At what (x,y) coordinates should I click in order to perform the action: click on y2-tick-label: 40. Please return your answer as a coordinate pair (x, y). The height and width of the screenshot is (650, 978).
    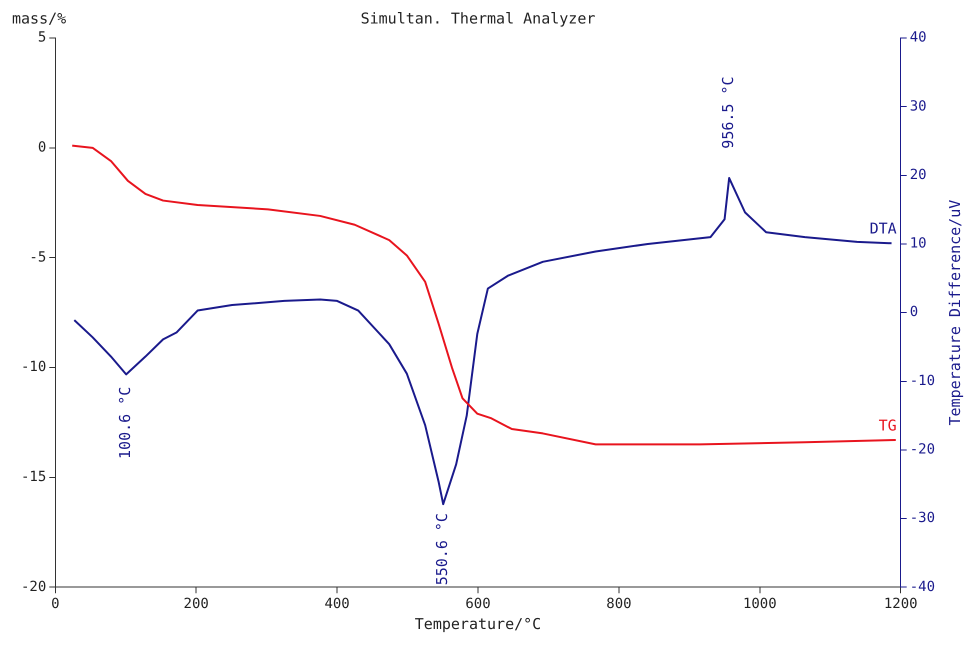
    Looking at the image, I should click on (918, 38).